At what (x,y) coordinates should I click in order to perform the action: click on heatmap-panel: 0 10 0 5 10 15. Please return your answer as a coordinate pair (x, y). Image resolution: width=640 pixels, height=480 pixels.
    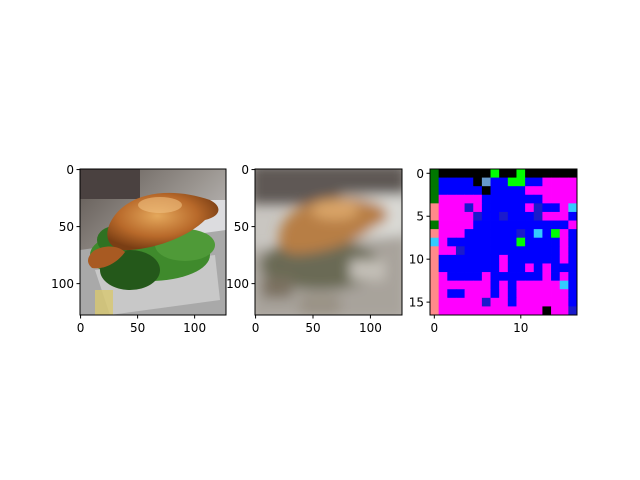
    Looking at the image, I should click on (493, 251).